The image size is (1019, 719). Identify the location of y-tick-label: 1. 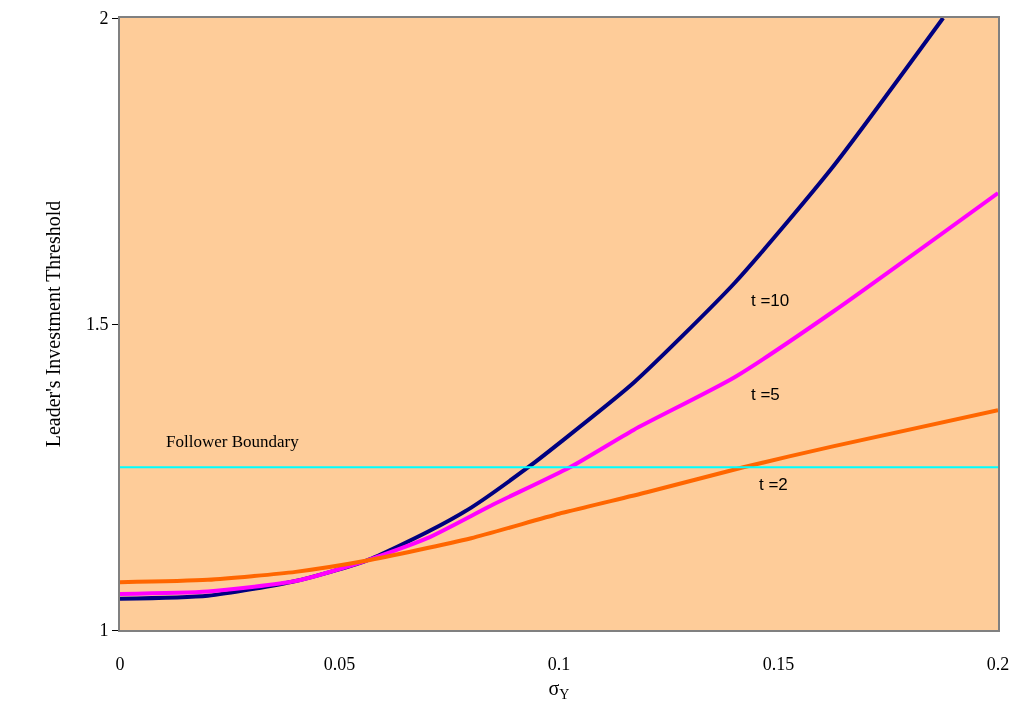
(104, 630).